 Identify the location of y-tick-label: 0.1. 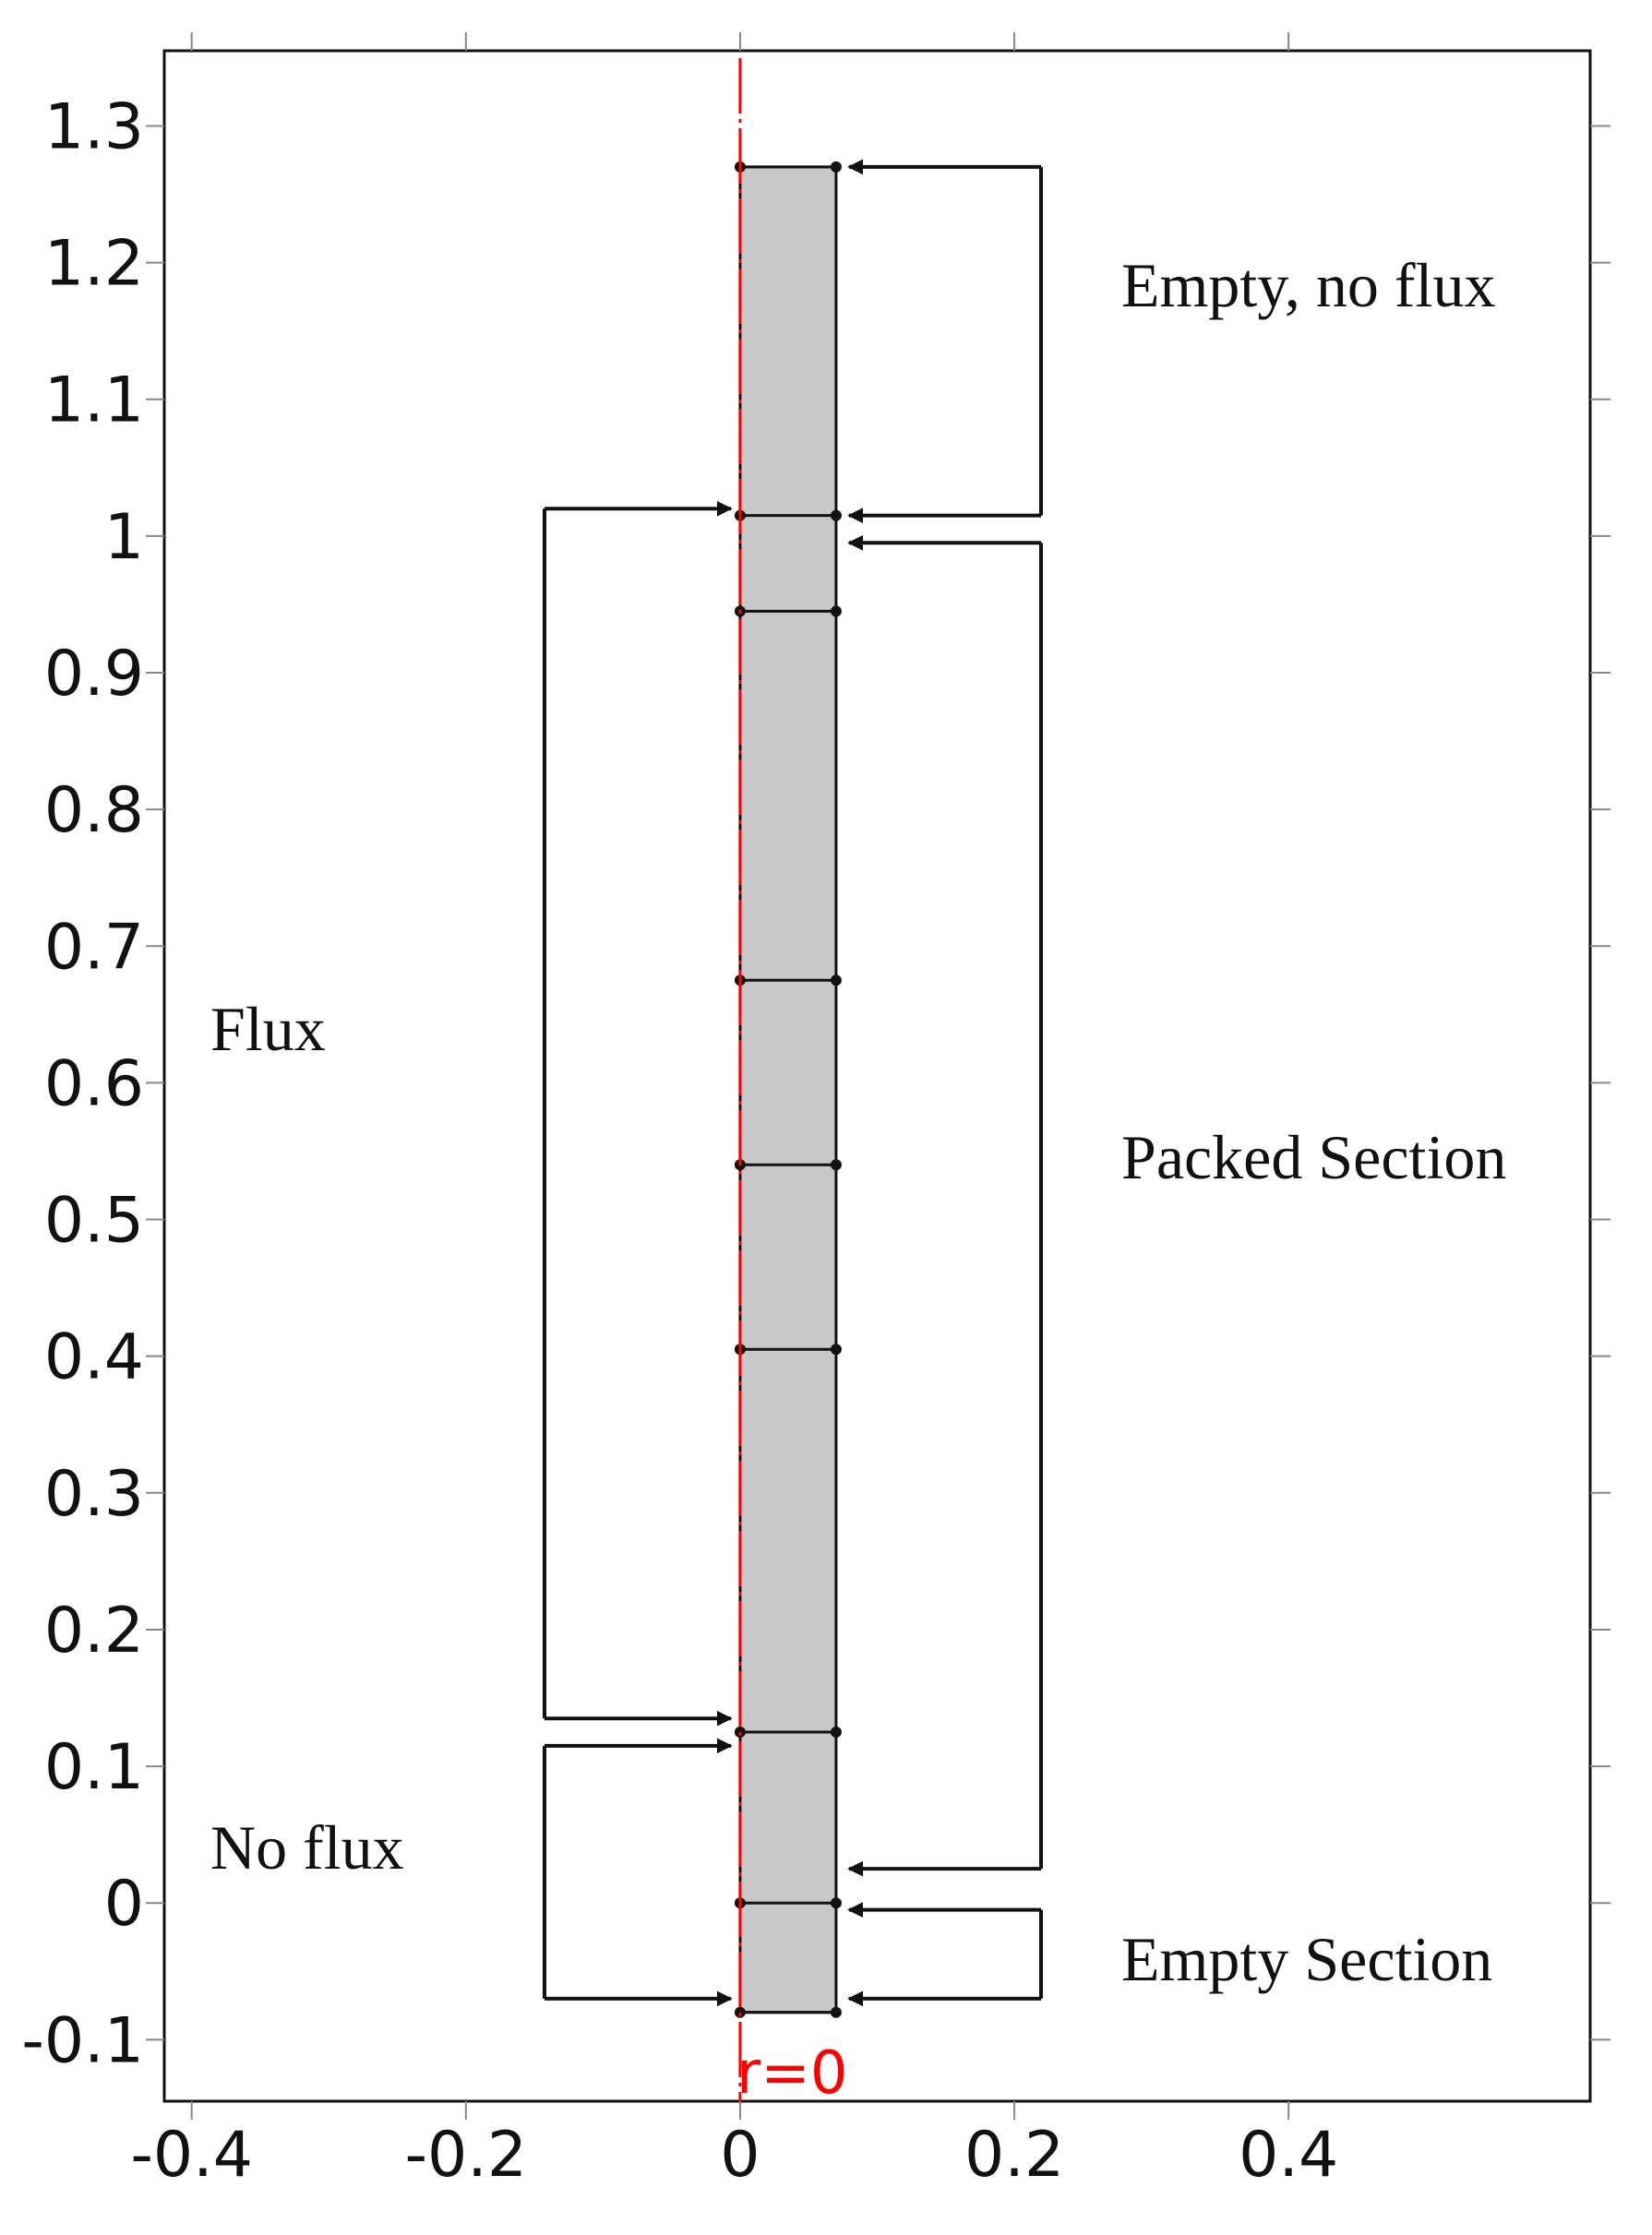
(94, 1767).